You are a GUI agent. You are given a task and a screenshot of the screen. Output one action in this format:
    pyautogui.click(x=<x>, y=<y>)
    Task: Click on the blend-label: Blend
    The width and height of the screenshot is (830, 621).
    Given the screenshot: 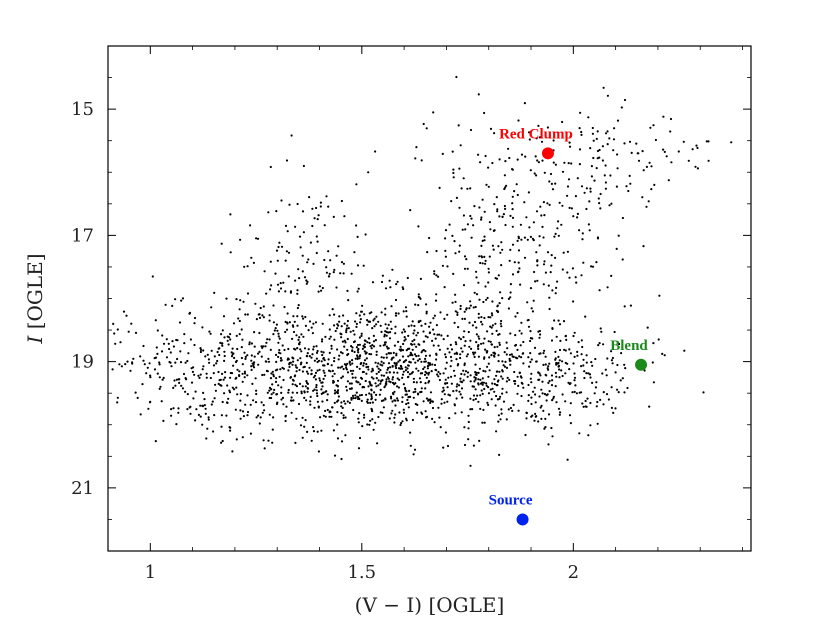 What is the action you would take?
    pyautogui.click(x=629, y=346)
    